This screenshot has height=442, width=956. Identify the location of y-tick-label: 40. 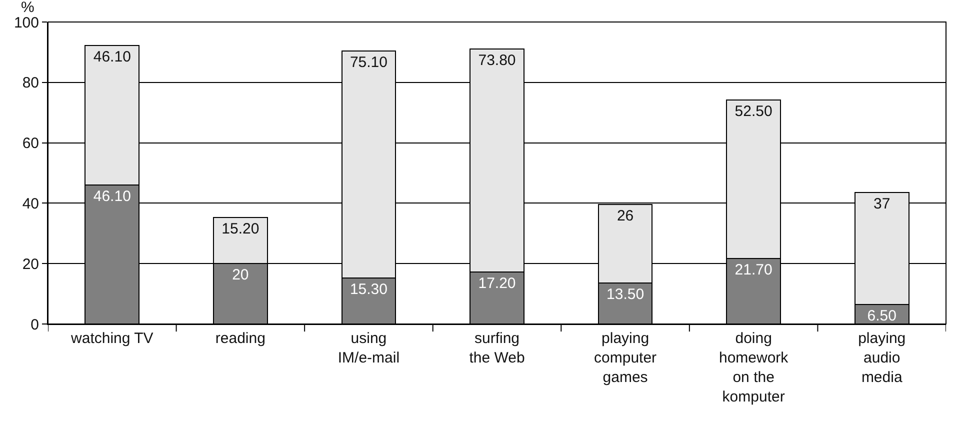
(30, 203).